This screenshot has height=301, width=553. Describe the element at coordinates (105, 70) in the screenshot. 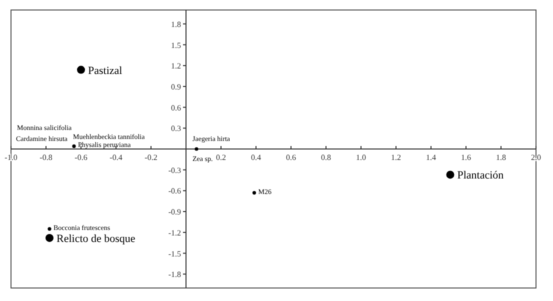

I see `annotation: Pastizal` at that location.